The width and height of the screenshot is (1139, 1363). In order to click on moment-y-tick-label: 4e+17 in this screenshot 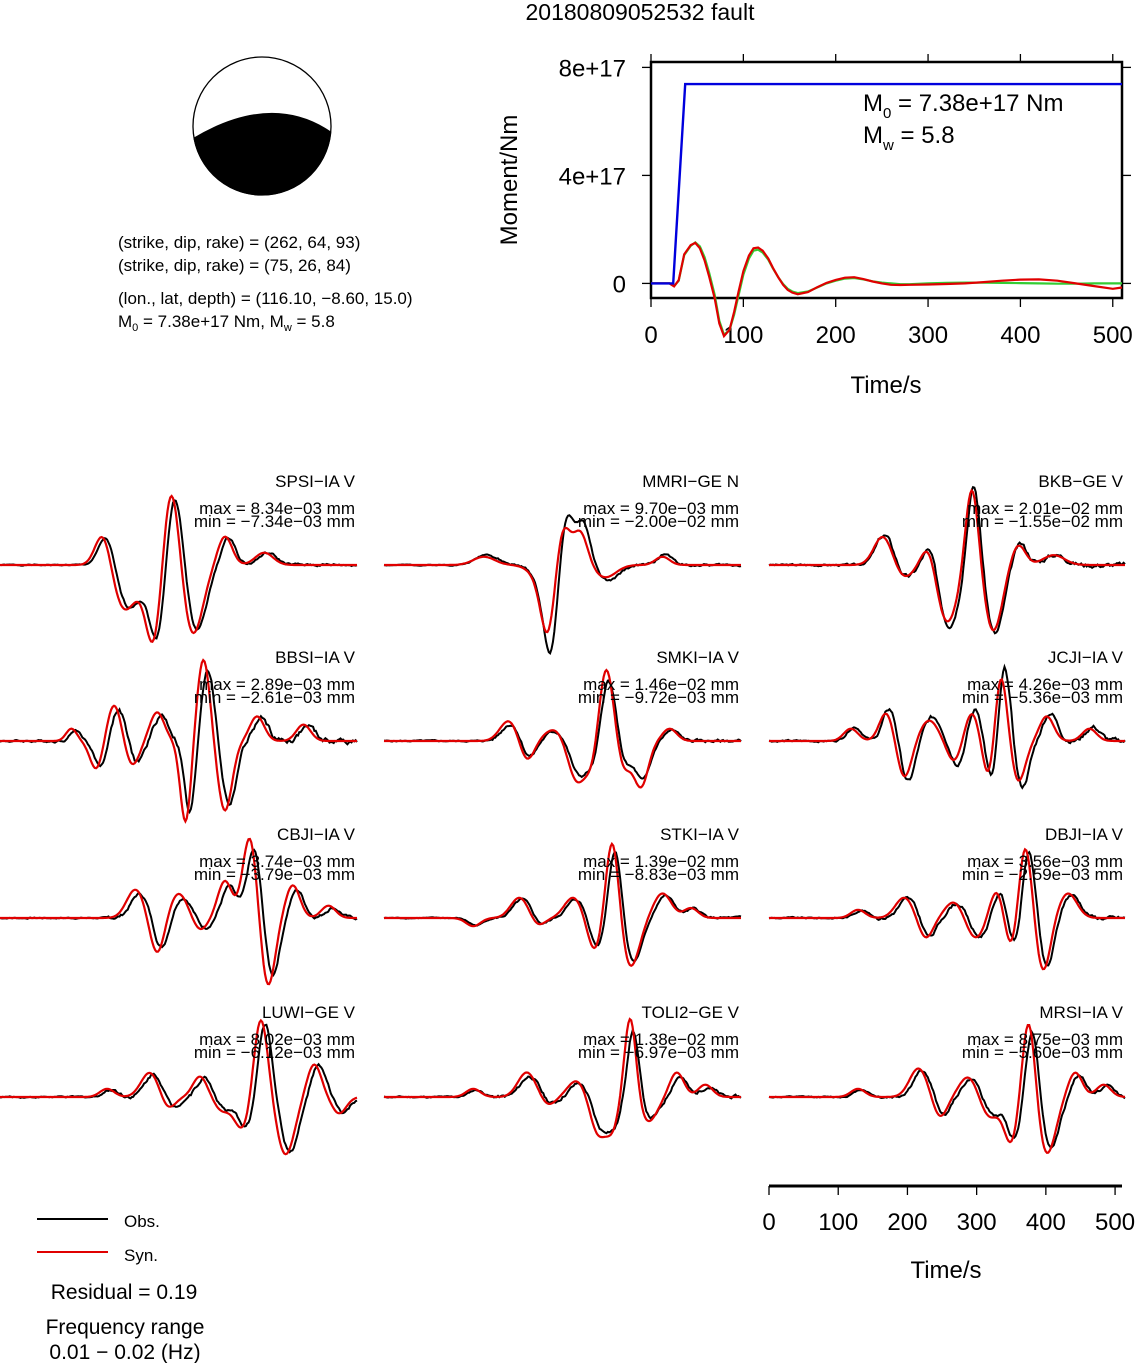, I will do `click(592, 176)`.